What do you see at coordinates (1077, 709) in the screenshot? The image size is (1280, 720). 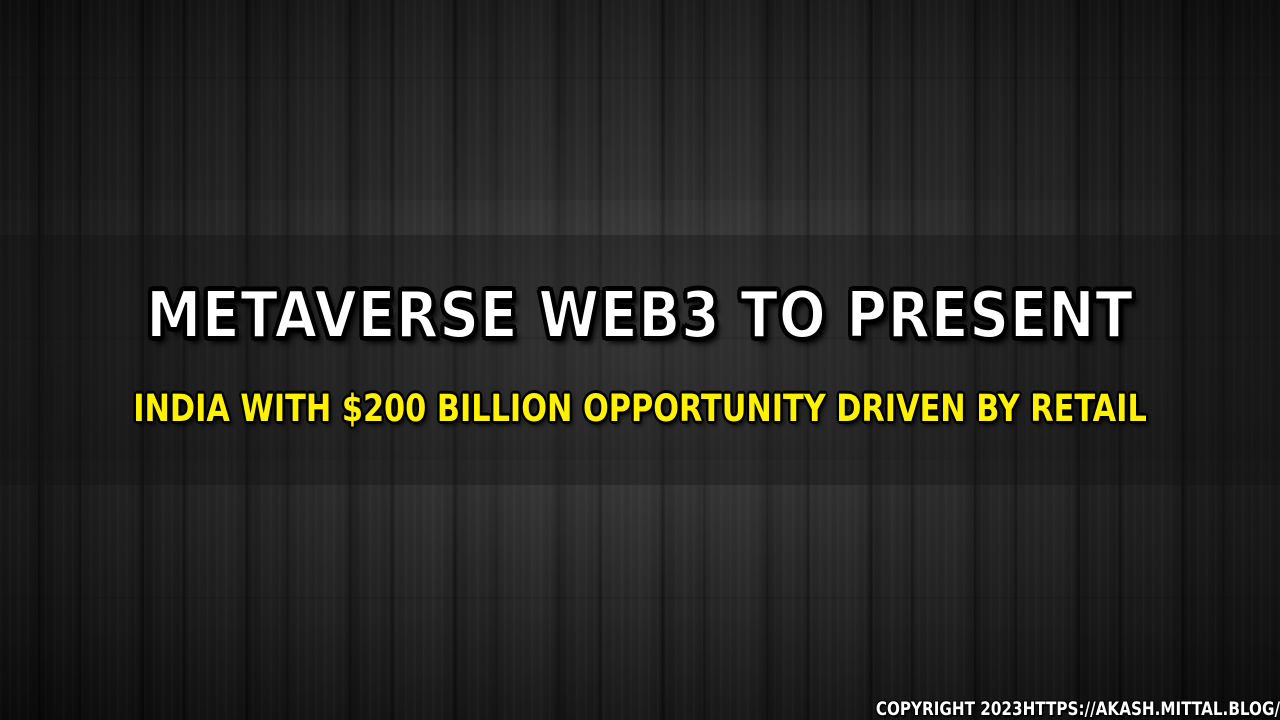 I see `copyright-footer: COPYRIGHT 2023HTTPS://AKASH.MITTAL.BLOG/` at bounding box center [1077, 709].